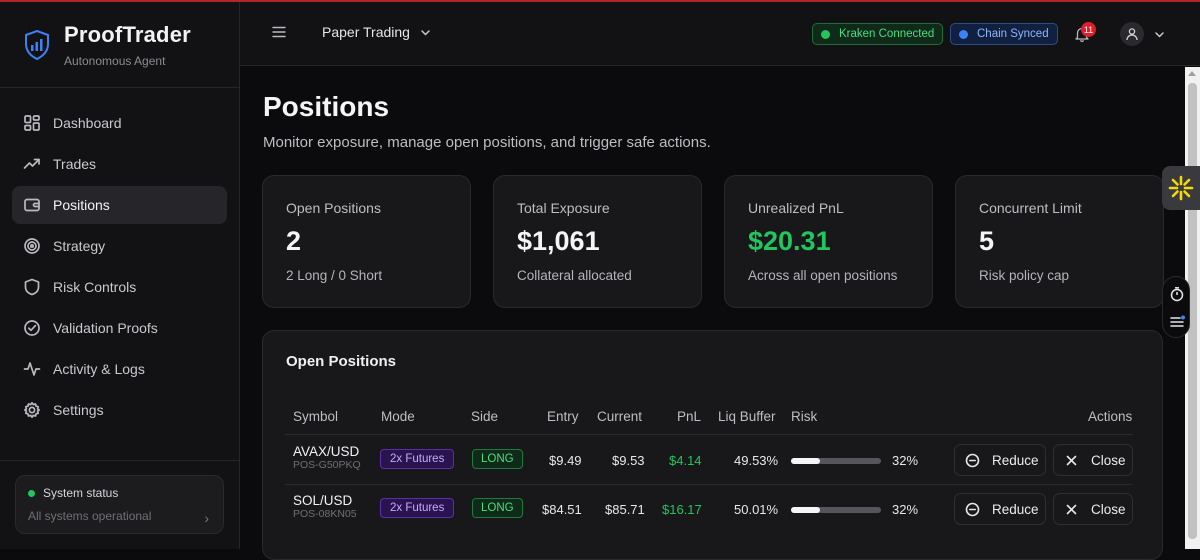 This screenshot has width=1200, height=560. Describe the element at coordinates (79, 246) in the screenshot. I see `sidebar-item-label: Strategy` at that location.